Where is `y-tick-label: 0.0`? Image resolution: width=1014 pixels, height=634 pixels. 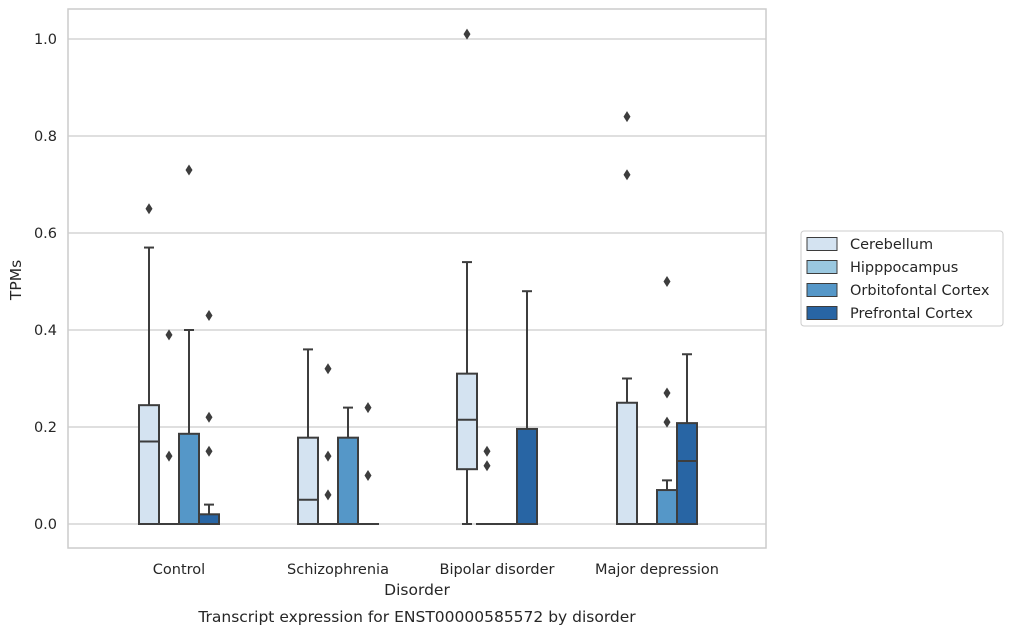
y-tick-label: 0.0 is located at coordinates (45, 525).